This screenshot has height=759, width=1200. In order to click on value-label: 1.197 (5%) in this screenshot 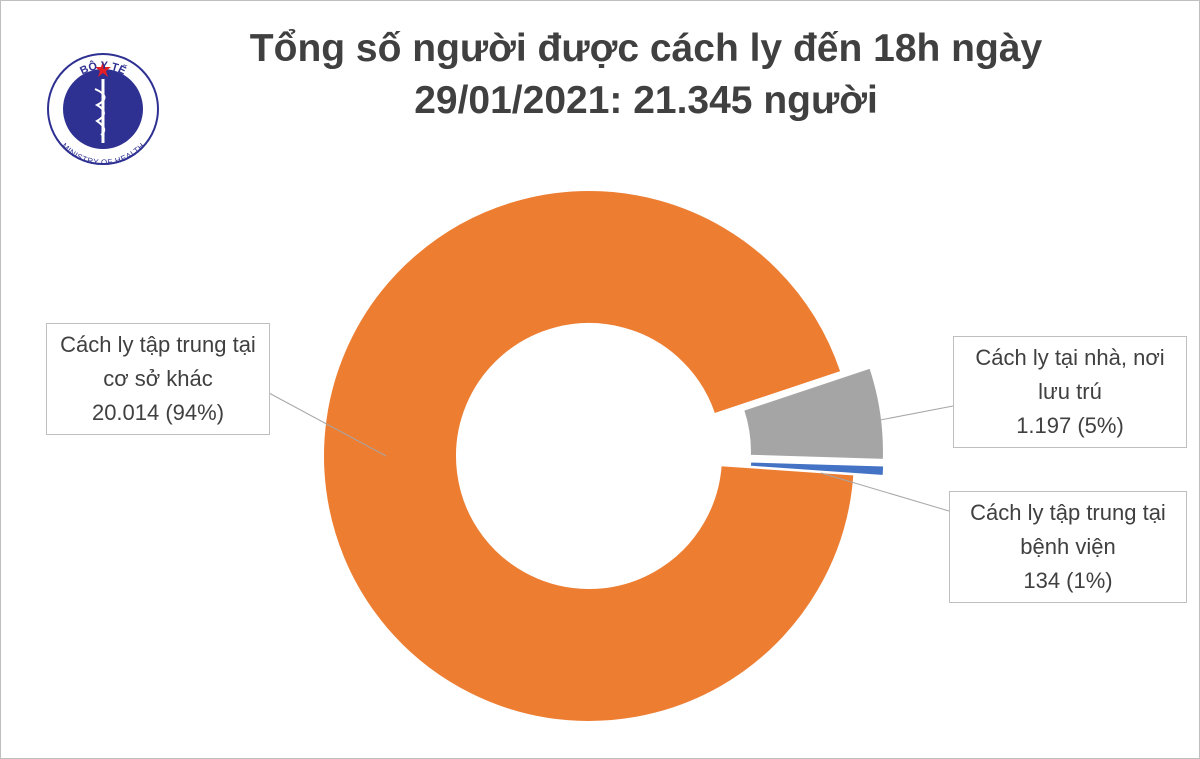, I will do `click(1070, 425)`.